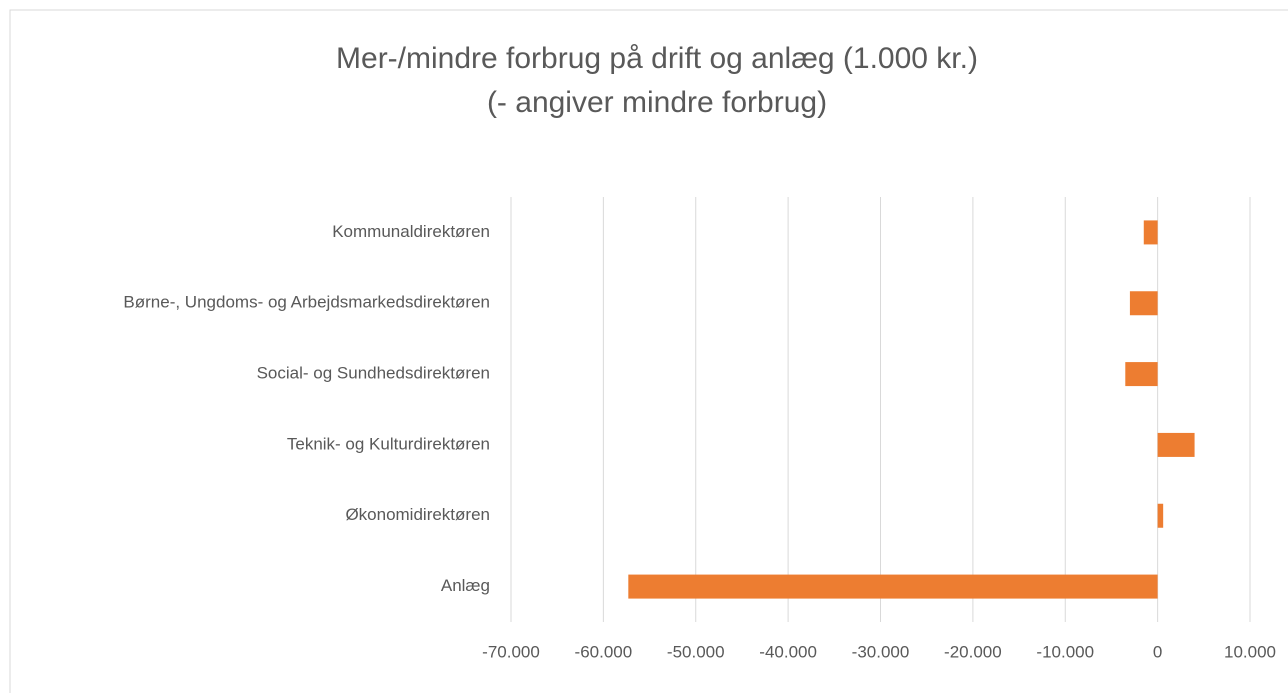  Describe the element at coordinates (604, 651) in the screenshot. I see `x-tick-label: -60.000` at that location.